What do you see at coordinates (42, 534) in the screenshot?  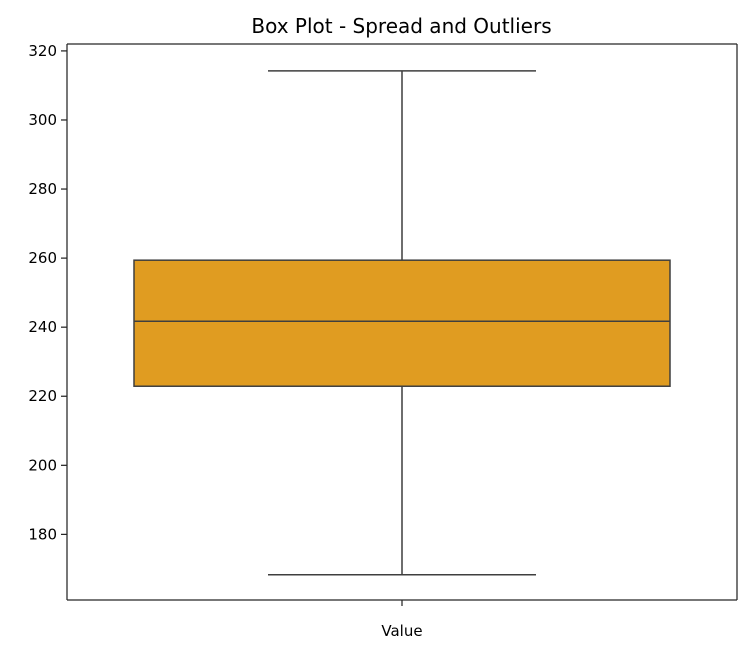 I see `y-tick-label: 180` at bounding box center [42, 534].